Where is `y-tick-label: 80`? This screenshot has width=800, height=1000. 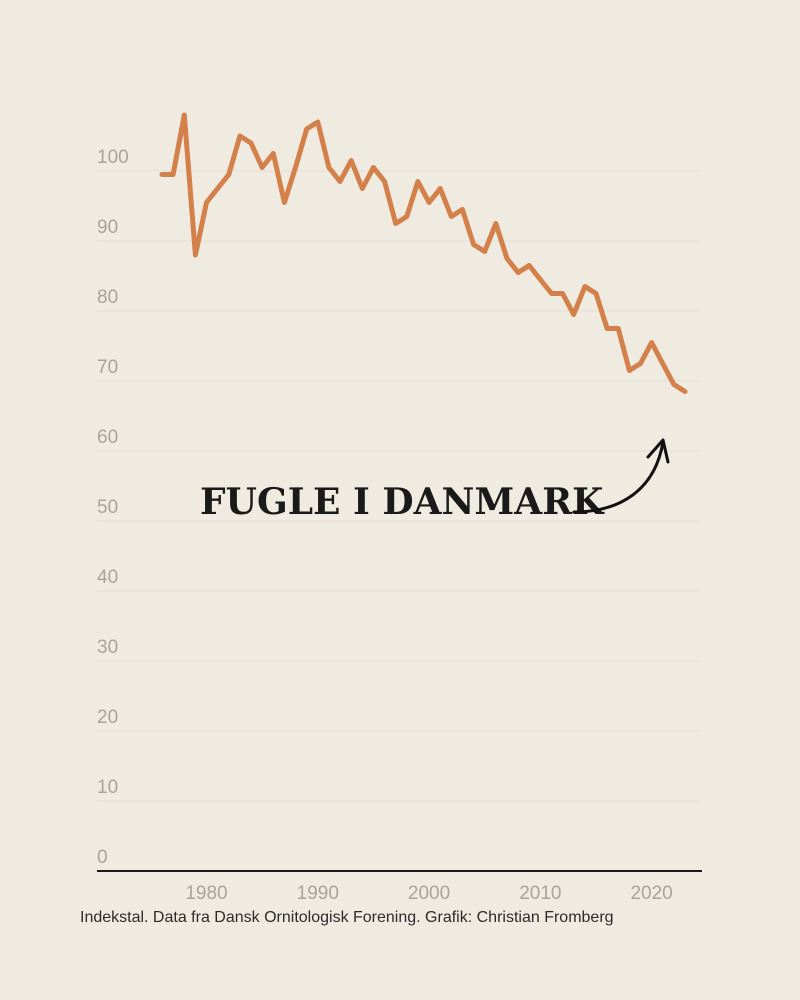 y-tick-label: 80 is located at coordinates (107, 297).